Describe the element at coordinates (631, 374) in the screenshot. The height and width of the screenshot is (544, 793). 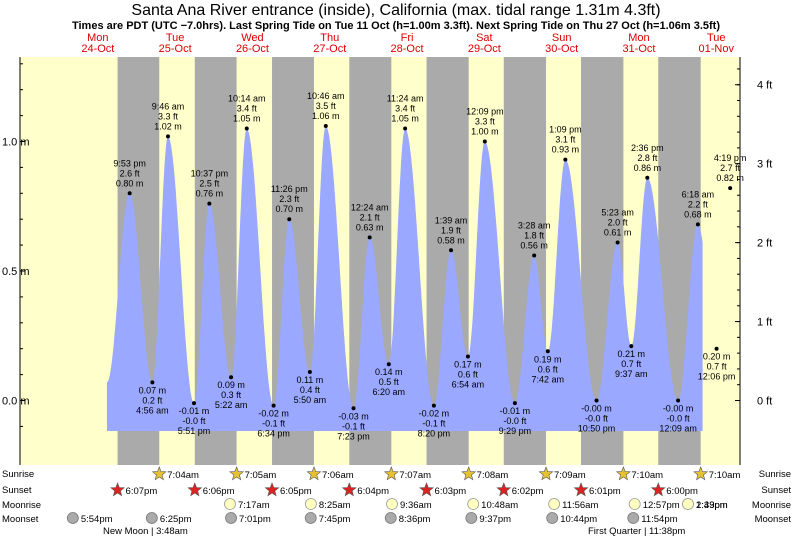
I see `tide-time: 9:37 am` at that location.